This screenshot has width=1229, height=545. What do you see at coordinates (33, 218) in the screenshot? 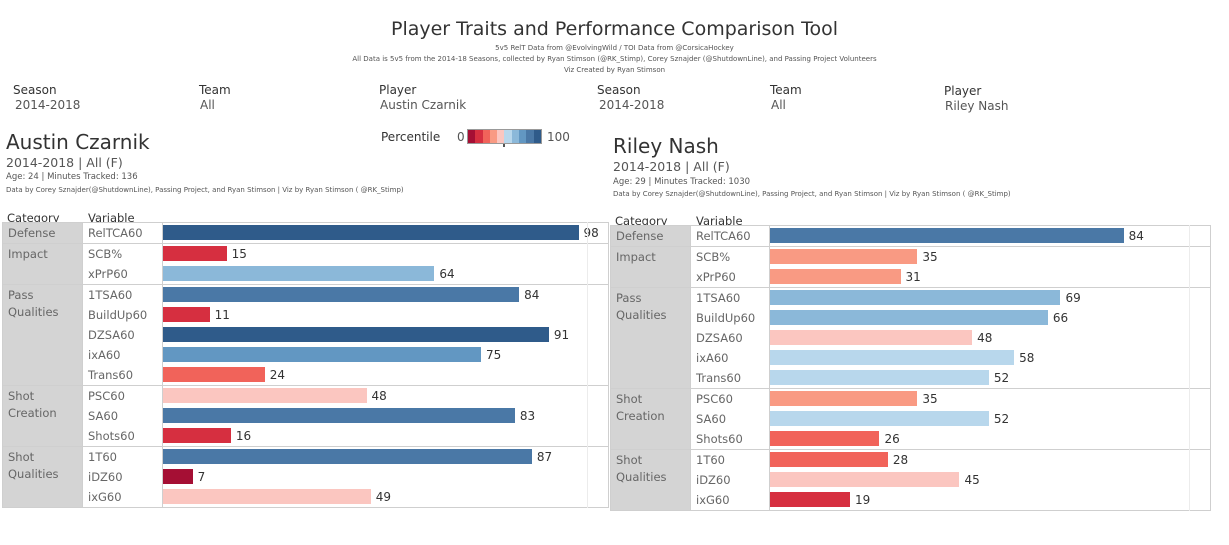
I see `column-header-category: Category` at bounding box center [33, 218].